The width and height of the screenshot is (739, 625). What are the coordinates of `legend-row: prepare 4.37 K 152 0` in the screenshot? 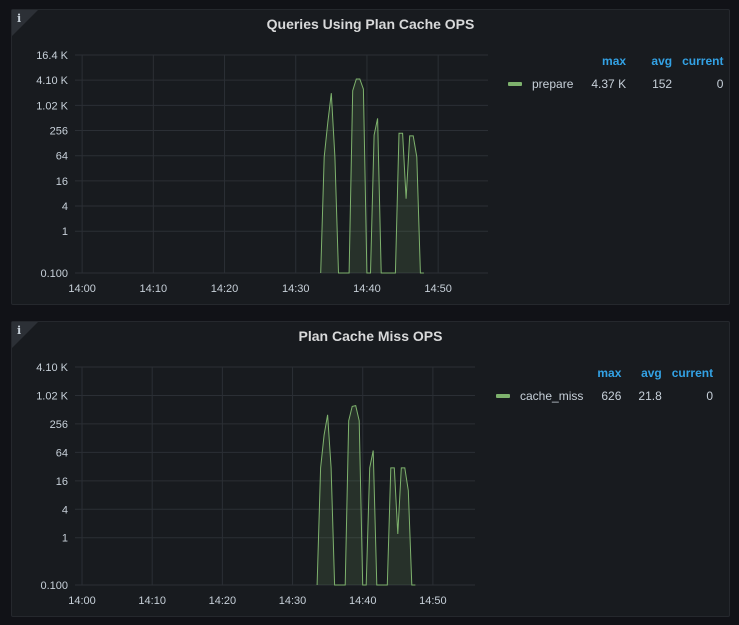 It's located at (615, 84).